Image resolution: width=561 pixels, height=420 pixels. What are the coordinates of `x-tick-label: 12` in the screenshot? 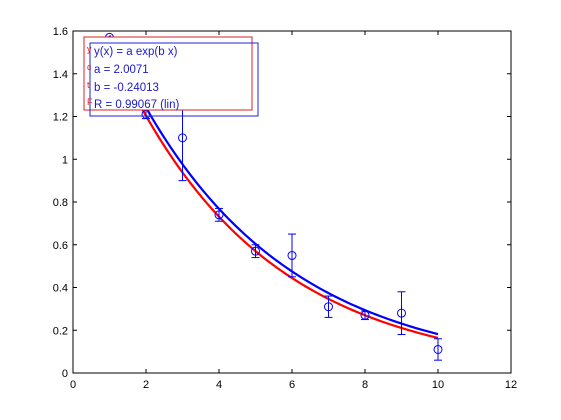 It's located at (511, 385).